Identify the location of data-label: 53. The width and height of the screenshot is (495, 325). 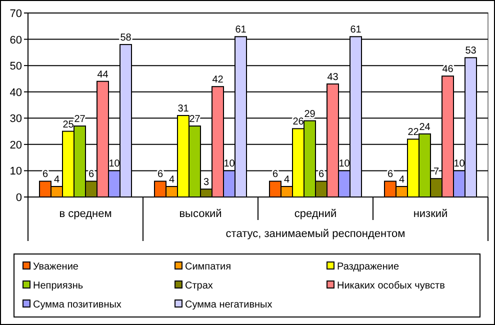
(471, 51).